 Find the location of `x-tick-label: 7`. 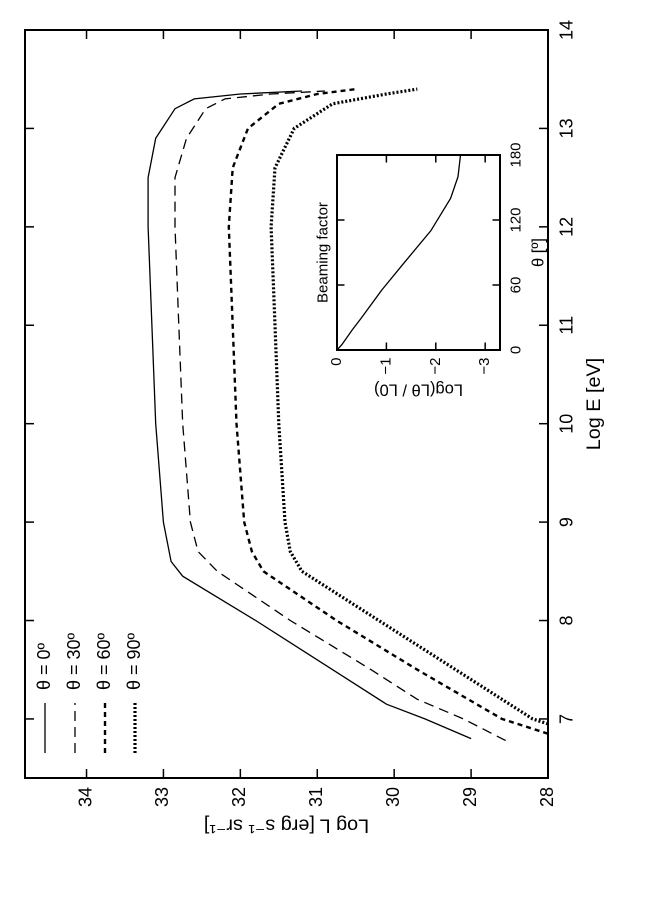

x-tick-label: 7 is located at coordinates (567, 719).